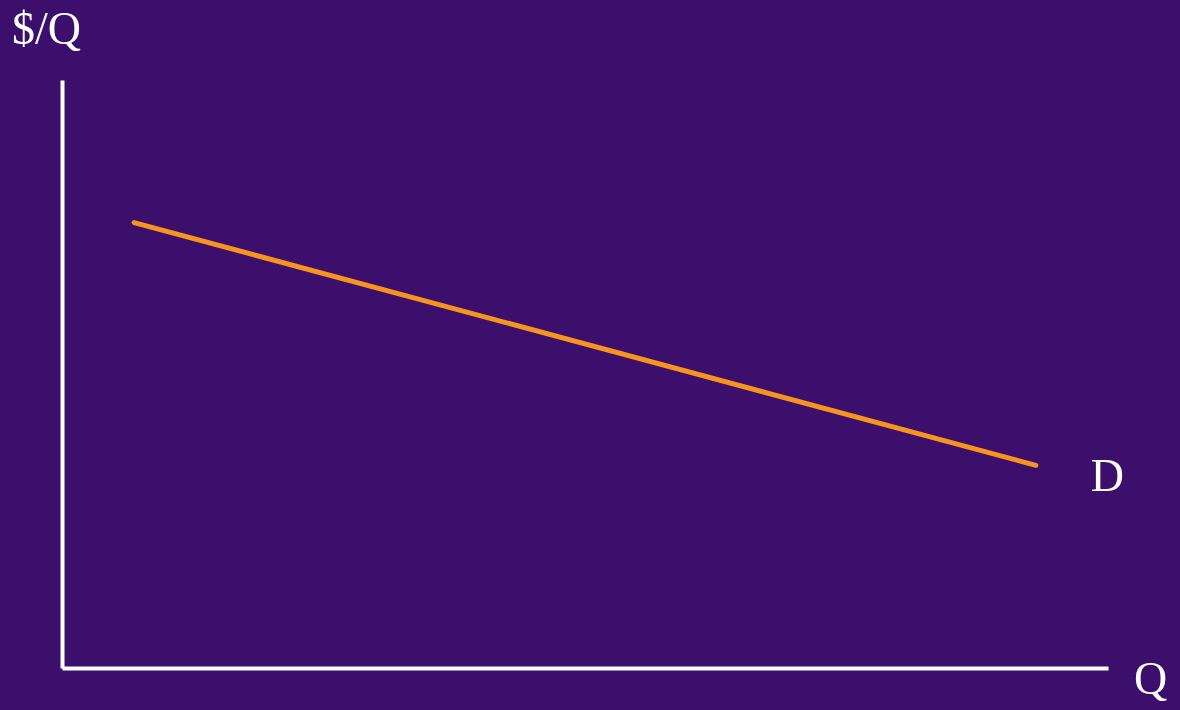  I want to click on x-axis-title: Q, so click(1151, 678).